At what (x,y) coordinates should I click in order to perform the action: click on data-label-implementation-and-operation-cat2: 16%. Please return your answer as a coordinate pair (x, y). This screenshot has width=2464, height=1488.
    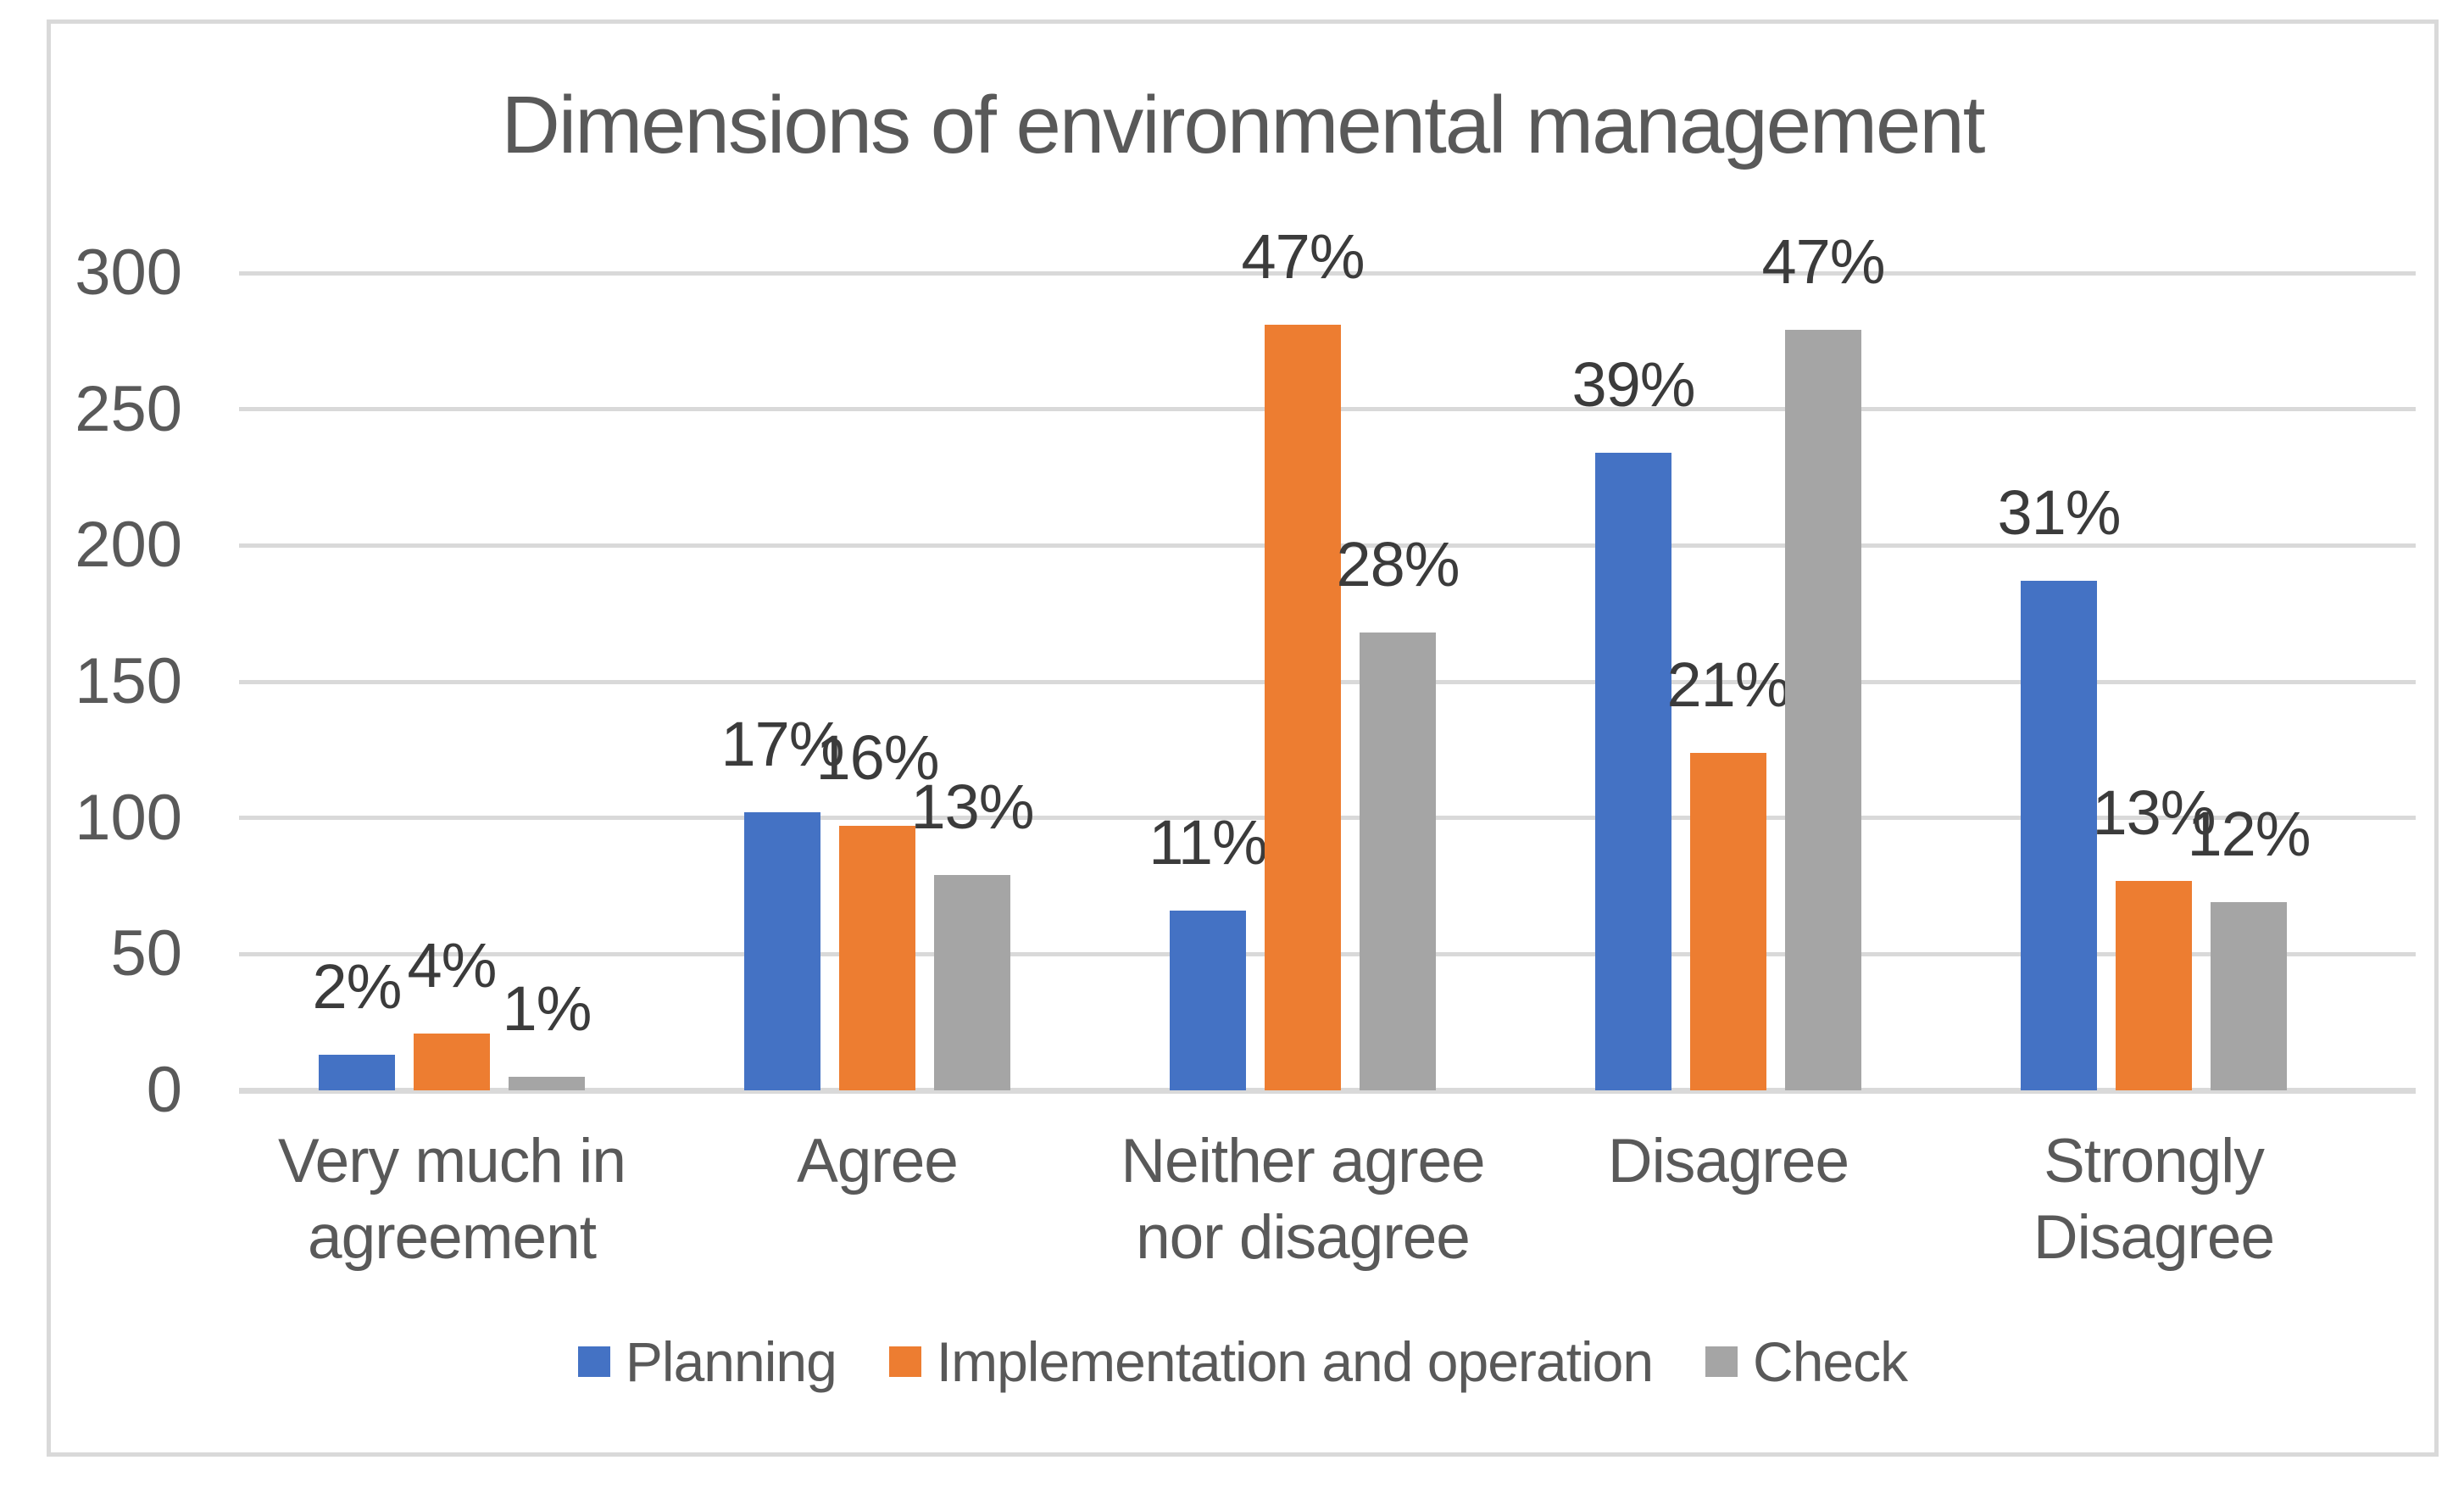
    Looking at the image, I should click on (877, 757).